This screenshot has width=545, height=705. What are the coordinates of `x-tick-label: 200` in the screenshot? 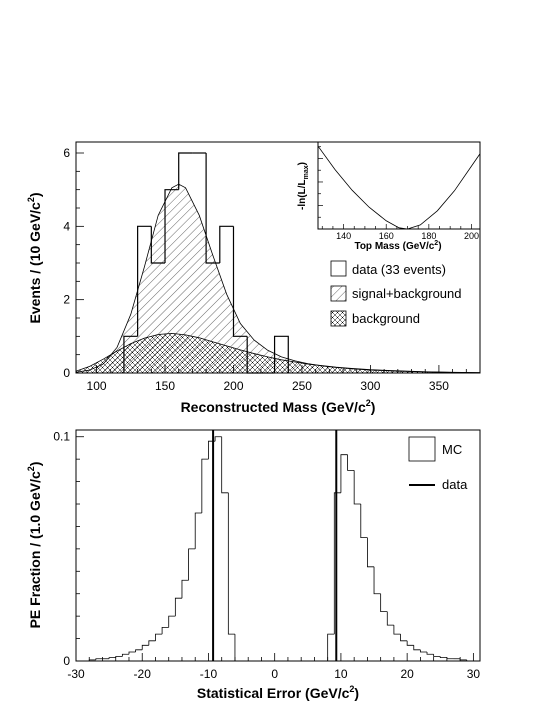 It's located at (233, 386).